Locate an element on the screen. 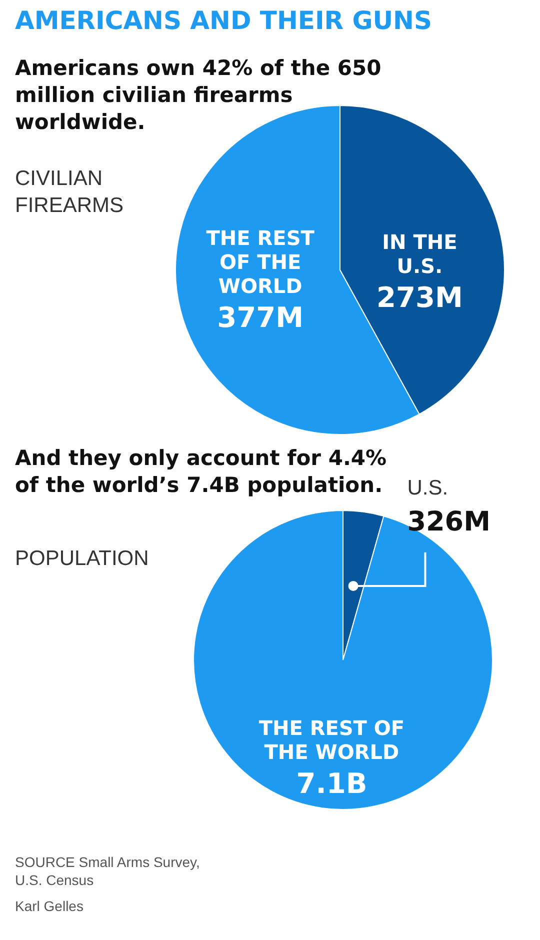  data-label: 7.1B is located at coordinates (332, 783).